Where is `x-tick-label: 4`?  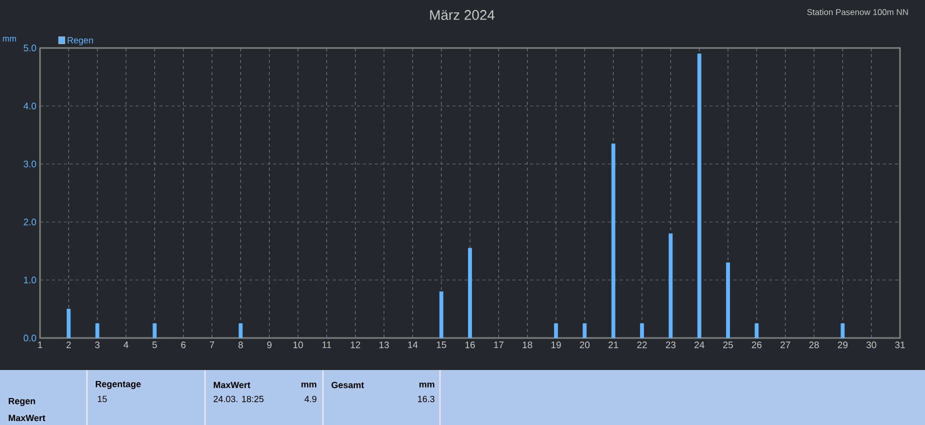
x-tick-label: 4 is located at coordinates (126, 345).